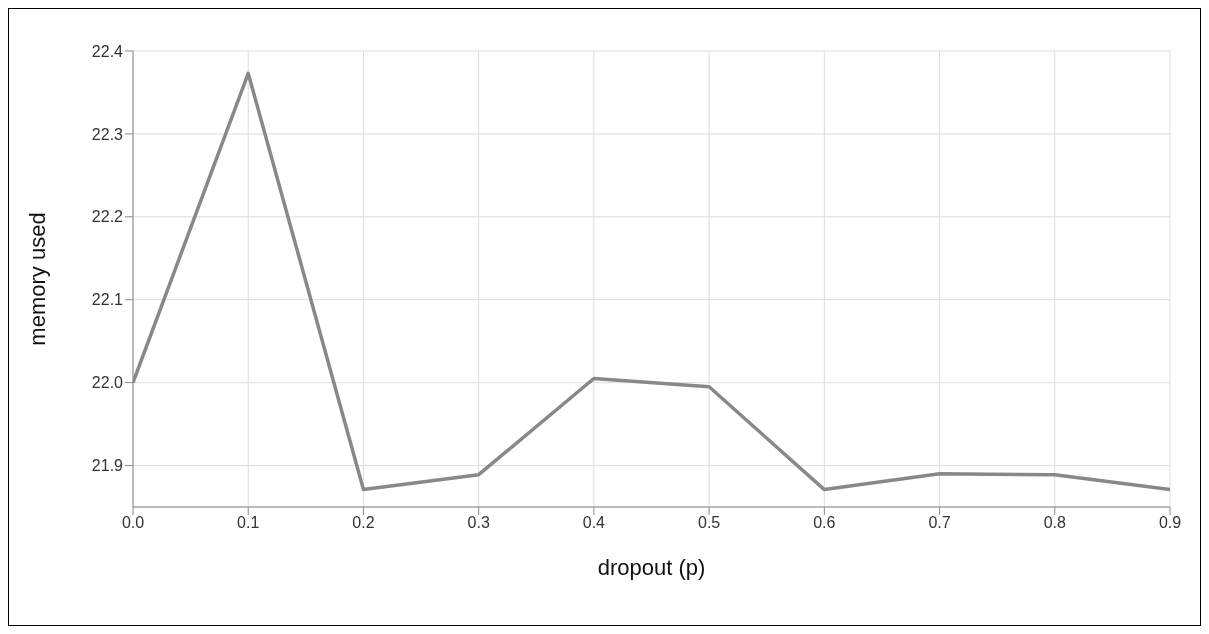 This screenshot has height=634, width=1209. What do you see at coordinates (107, 51) in the screenshot?
I see `y-tick-label: 22.4` at bounding box center [107, 51].